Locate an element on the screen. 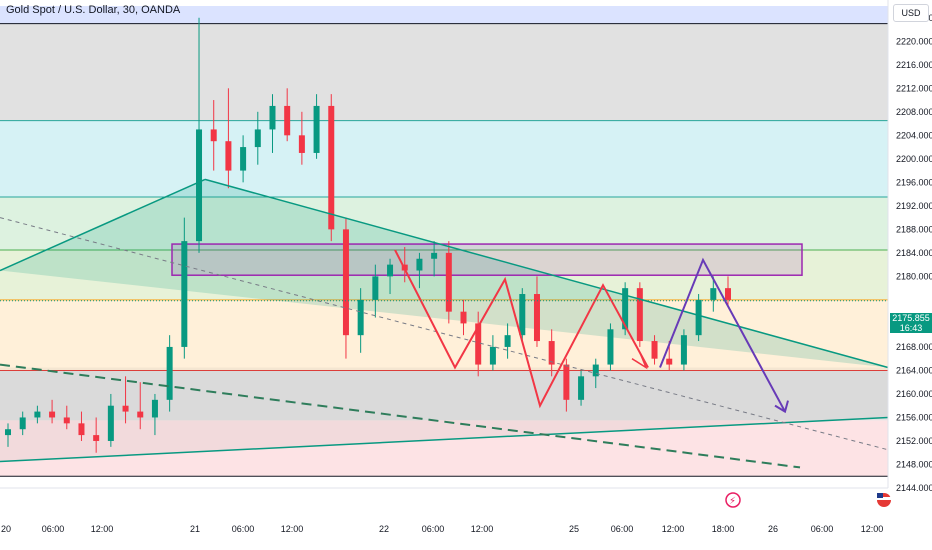 The width and height of the screenshot is (932, 550). price-tick-label: 2204.000 is located at coordinates (914, 135).